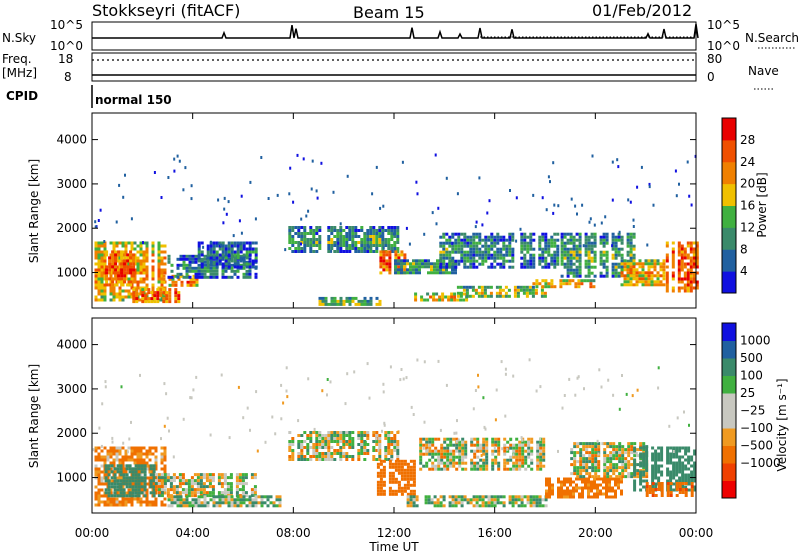 This screenshot has height=554, width=800. I want to click on colorbar-tick-label: 28, so click(747, 140).